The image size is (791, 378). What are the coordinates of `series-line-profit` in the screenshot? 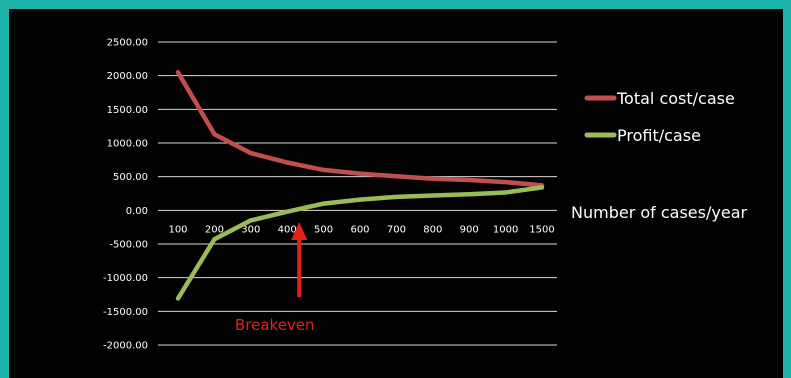 It's located at (360, 243).